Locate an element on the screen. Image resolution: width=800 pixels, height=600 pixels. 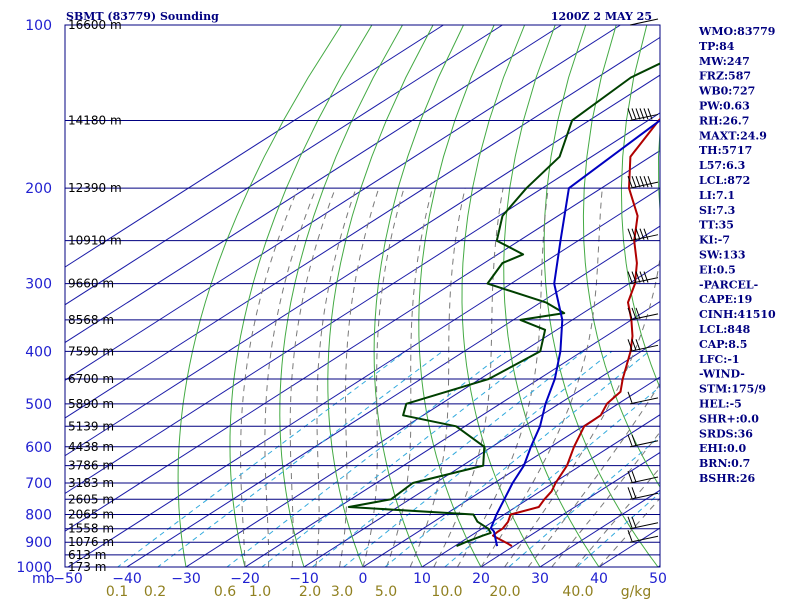
index-entry: TH:5717 is located at coordinates (725, 150).